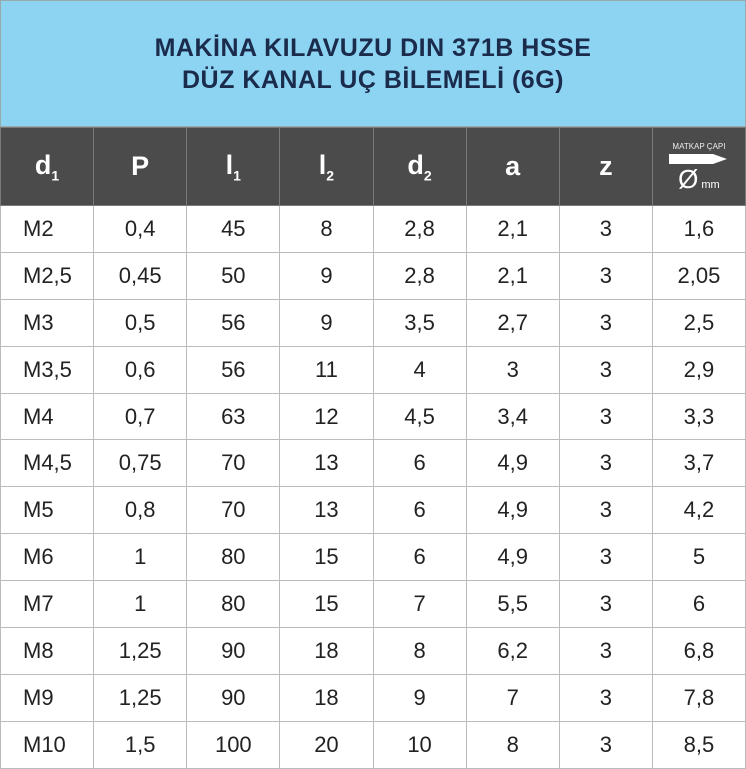 Image resolution: width=746 pixels, height=769 pixels. I want to click on cell: 10, so click(419, 744).